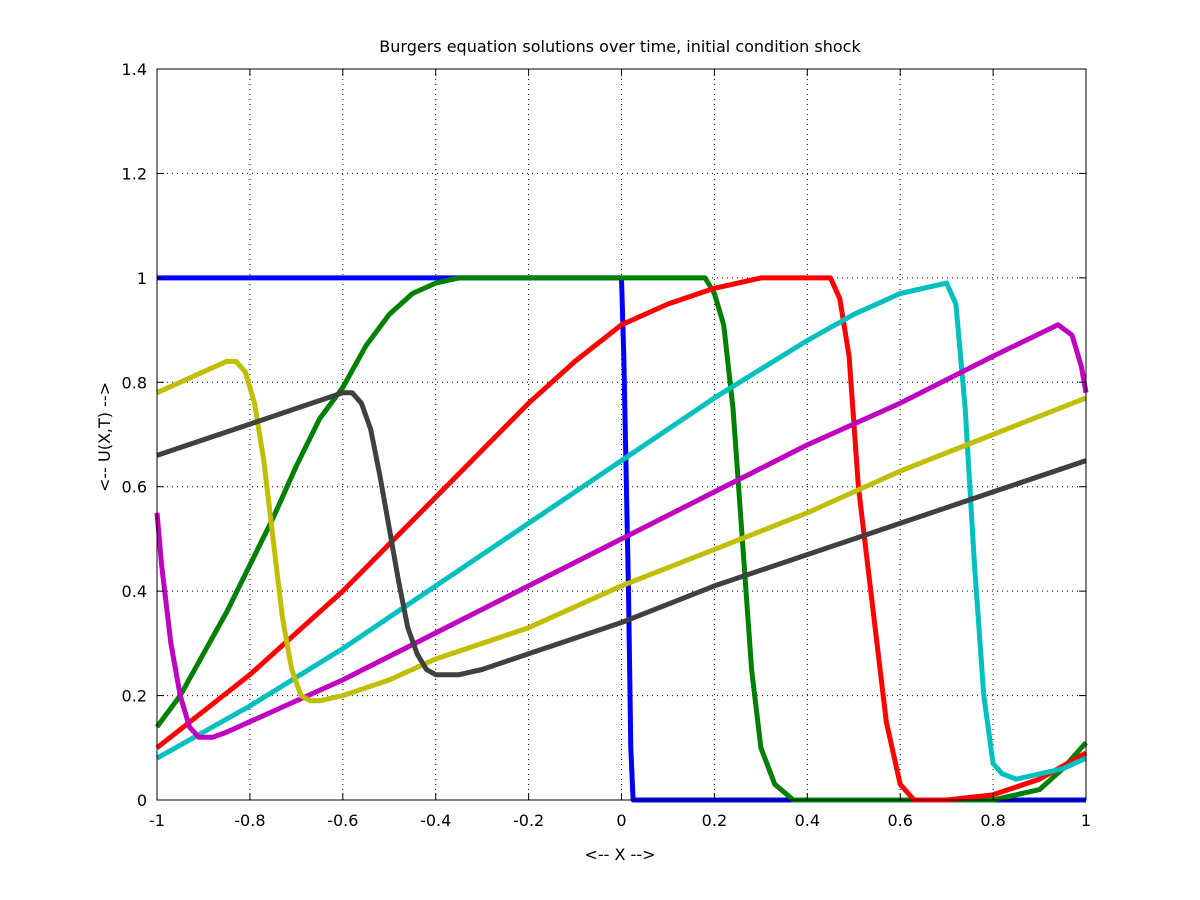 This screenshot has height=900, width=1200. Describe the element at coordinates (134, 173) in the screenshot. I see `y-tick-label: 1.2` at that location.